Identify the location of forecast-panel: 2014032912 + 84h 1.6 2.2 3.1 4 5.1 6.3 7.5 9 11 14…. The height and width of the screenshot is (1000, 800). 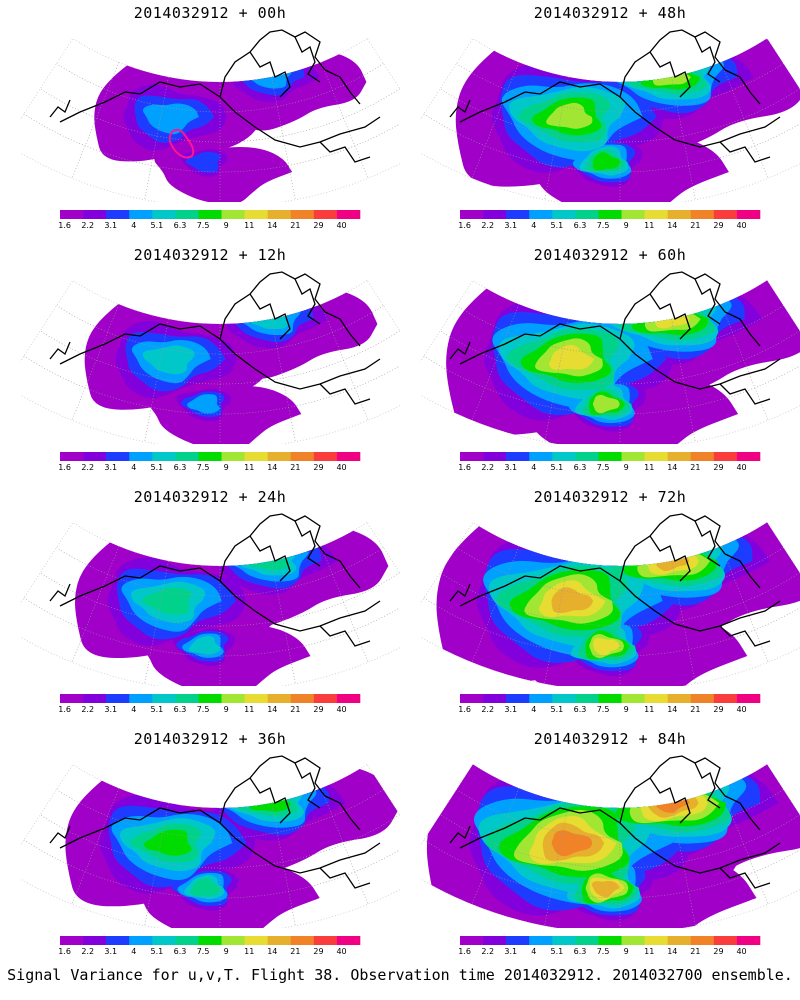
(610, 849).